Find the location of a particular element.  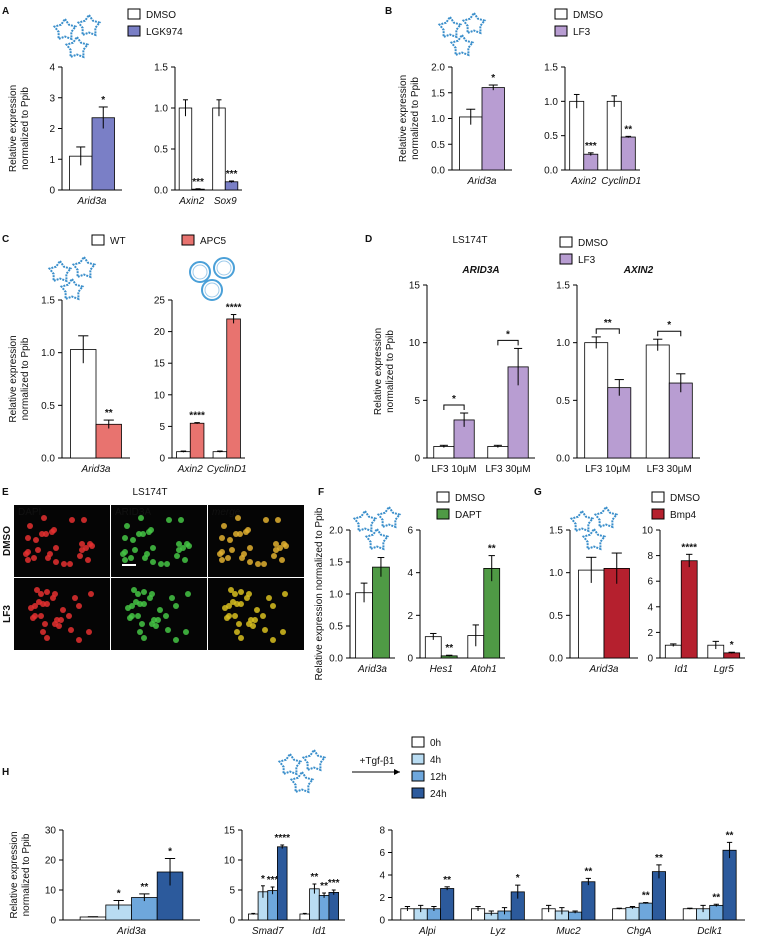

panel-label: D is located at coordinates (368, 239).